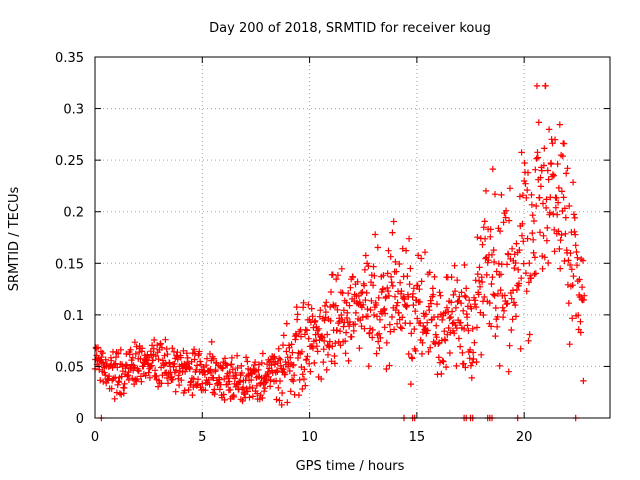  I want to click on x-tick-label: 0, so click(95, 437).